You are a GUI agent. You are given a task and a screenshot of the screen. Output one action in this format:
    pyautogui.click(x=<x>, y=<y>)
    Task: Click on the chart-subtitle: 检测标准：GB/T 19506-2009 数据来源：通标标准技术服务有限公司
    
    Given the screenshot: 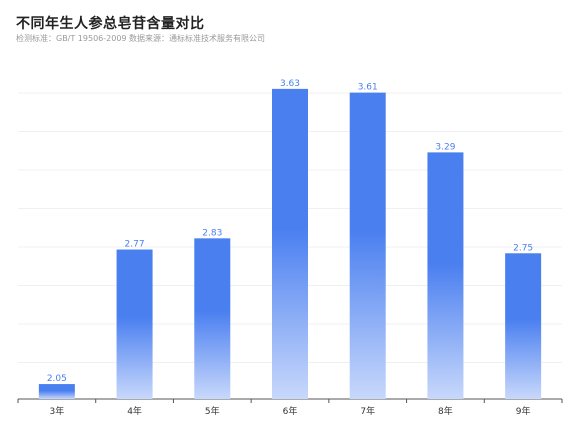 What is the action you would take?
    pyautogui.click(x=141, y=38)
    